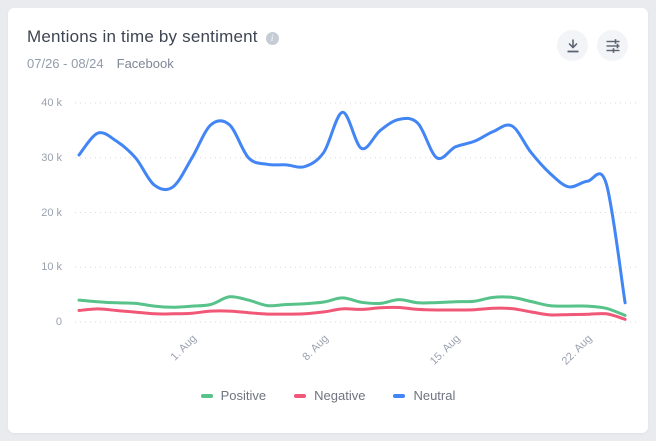  I want to click on download-icon, so click(572, 45).